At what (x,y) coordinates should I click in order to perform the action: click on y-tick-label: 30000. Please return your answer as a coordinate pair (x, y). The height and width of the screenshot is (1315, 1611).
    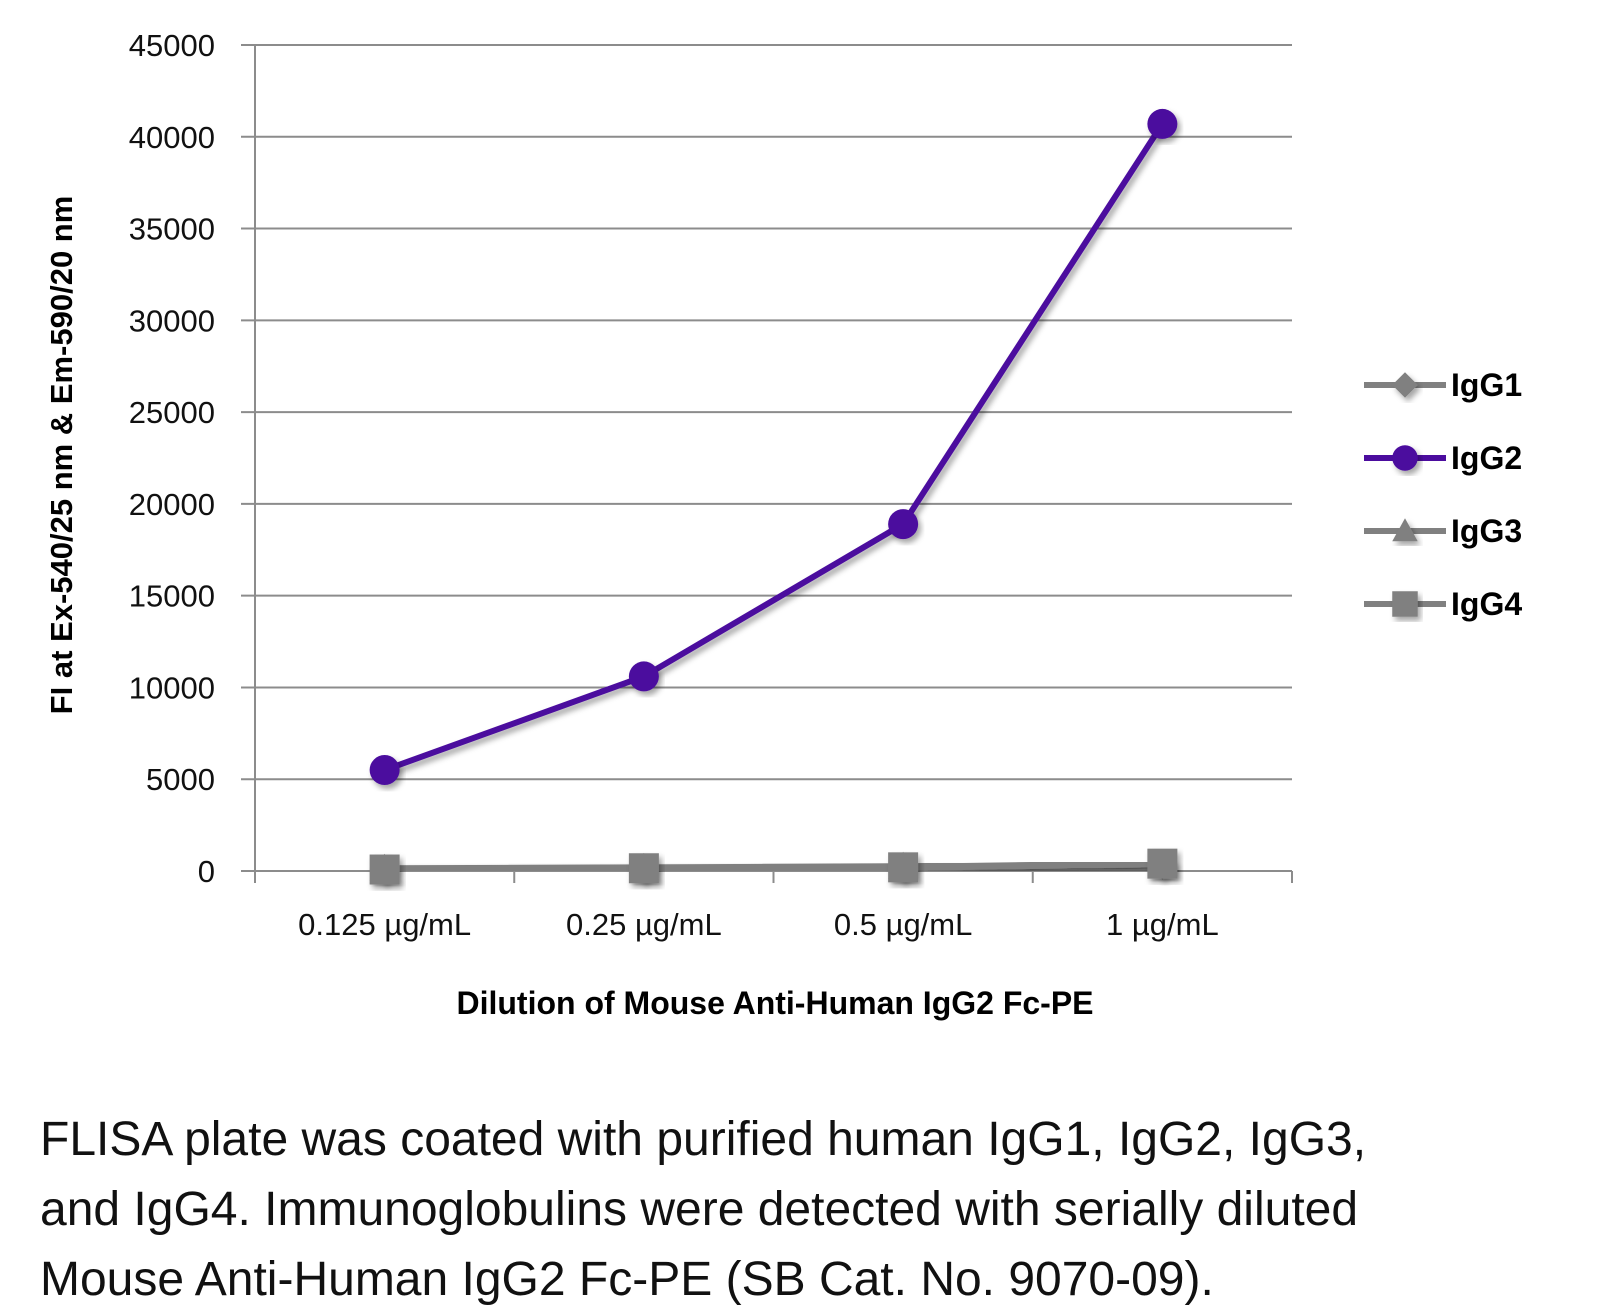
    Looking at the image, I should click on (172, 320).